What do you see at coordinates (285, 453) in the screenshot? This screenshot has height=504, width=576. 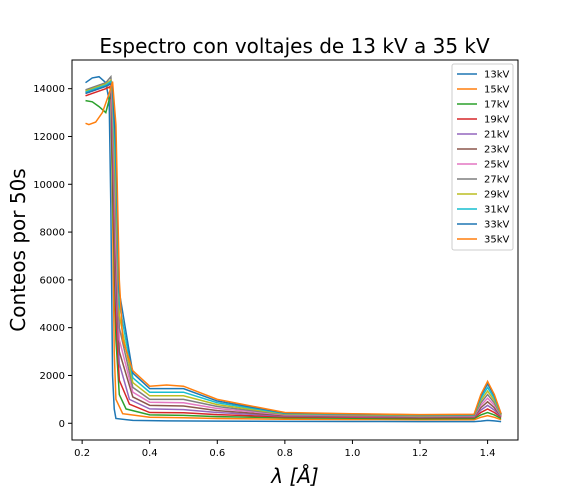 I see `x-tick-label: 0.8` at bounding box center [285, 453].